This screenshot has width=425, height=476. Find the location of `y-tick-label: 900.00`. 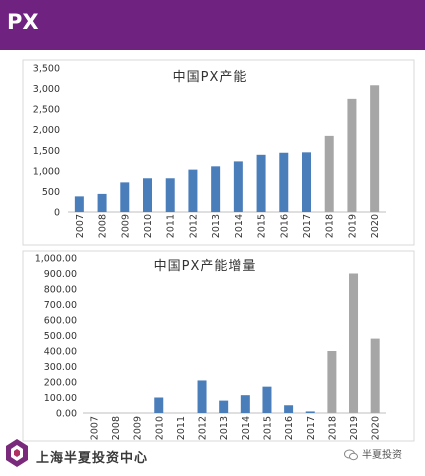

y-tick-label: 900.00 is located at coordinates (60, 274).